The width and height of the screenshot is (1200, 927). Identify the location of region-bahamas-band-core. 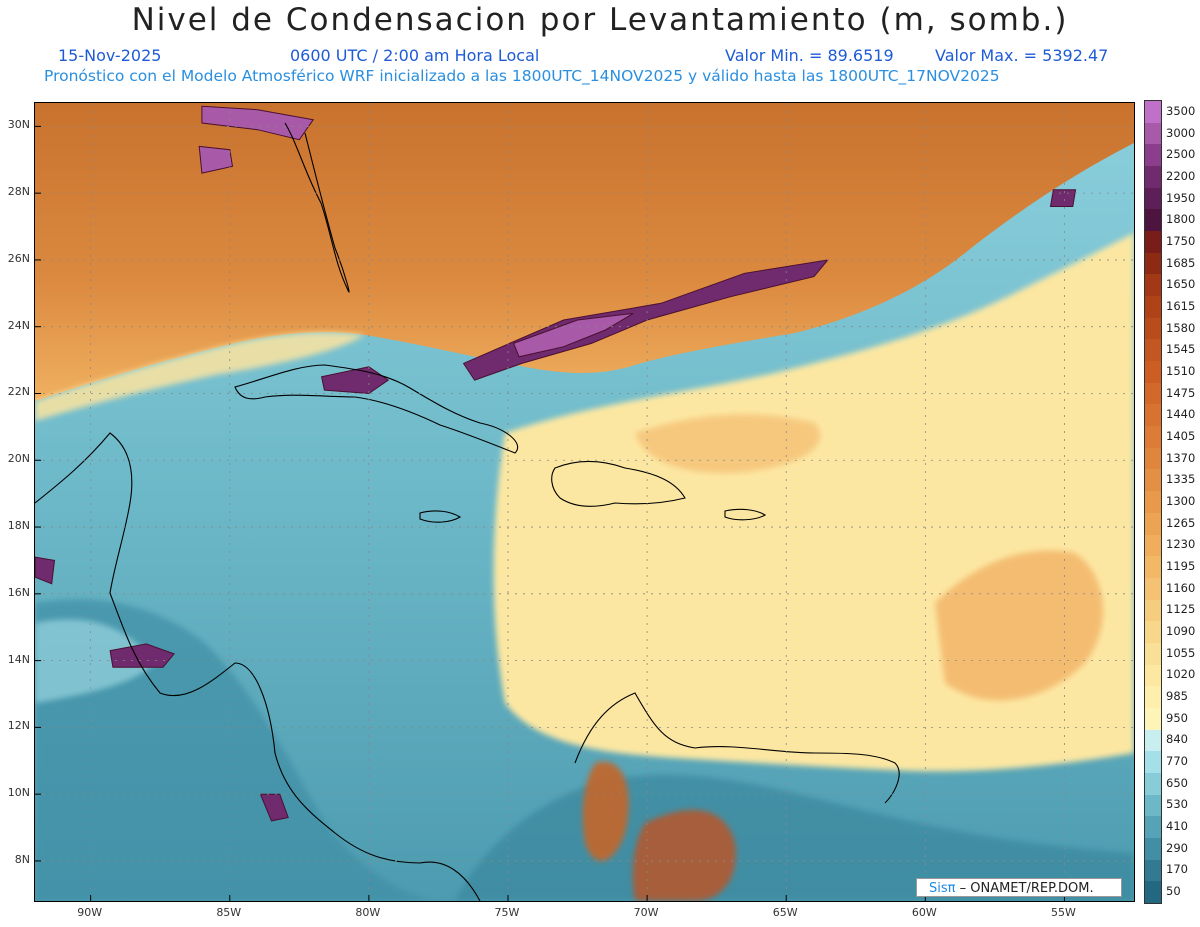
(573, 335).